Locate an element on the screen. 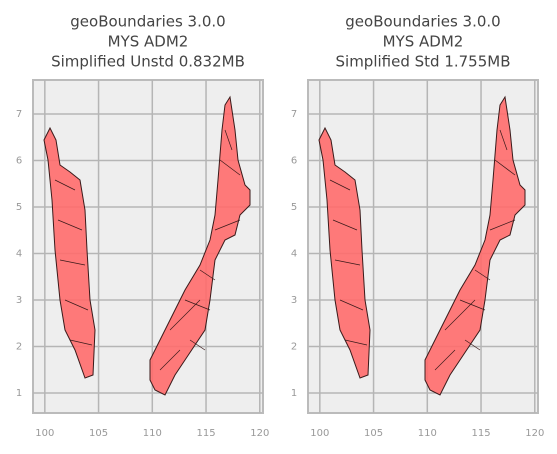 This screenshot has height=454, width=557. chart-title: Simplified Unstd 0.832MB is located at coordinates (148, 62).